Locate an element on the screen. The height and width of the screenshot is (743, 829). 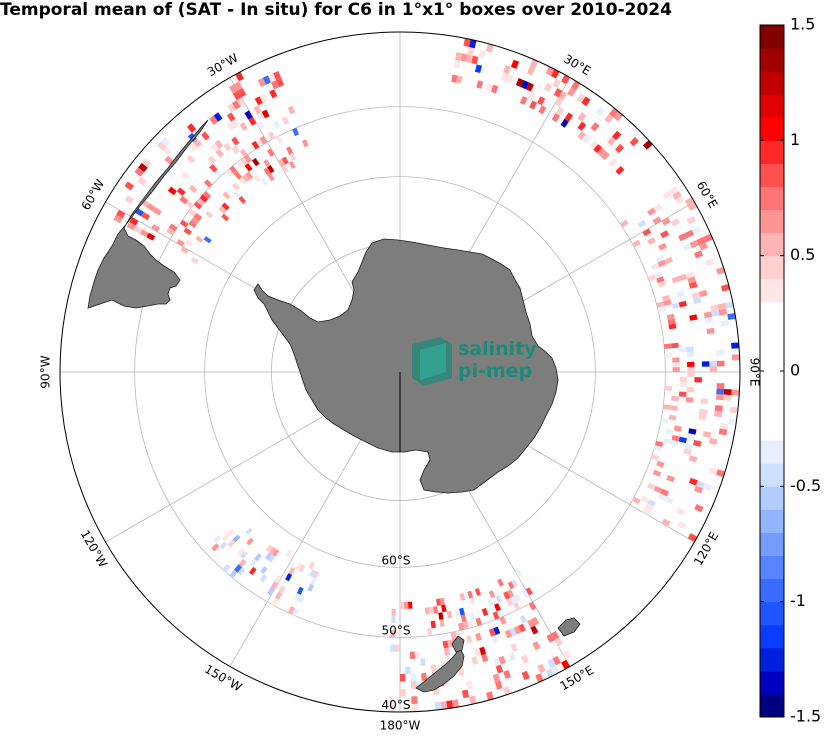
longitude-label: 60°E is located at coordinates (707, 195).